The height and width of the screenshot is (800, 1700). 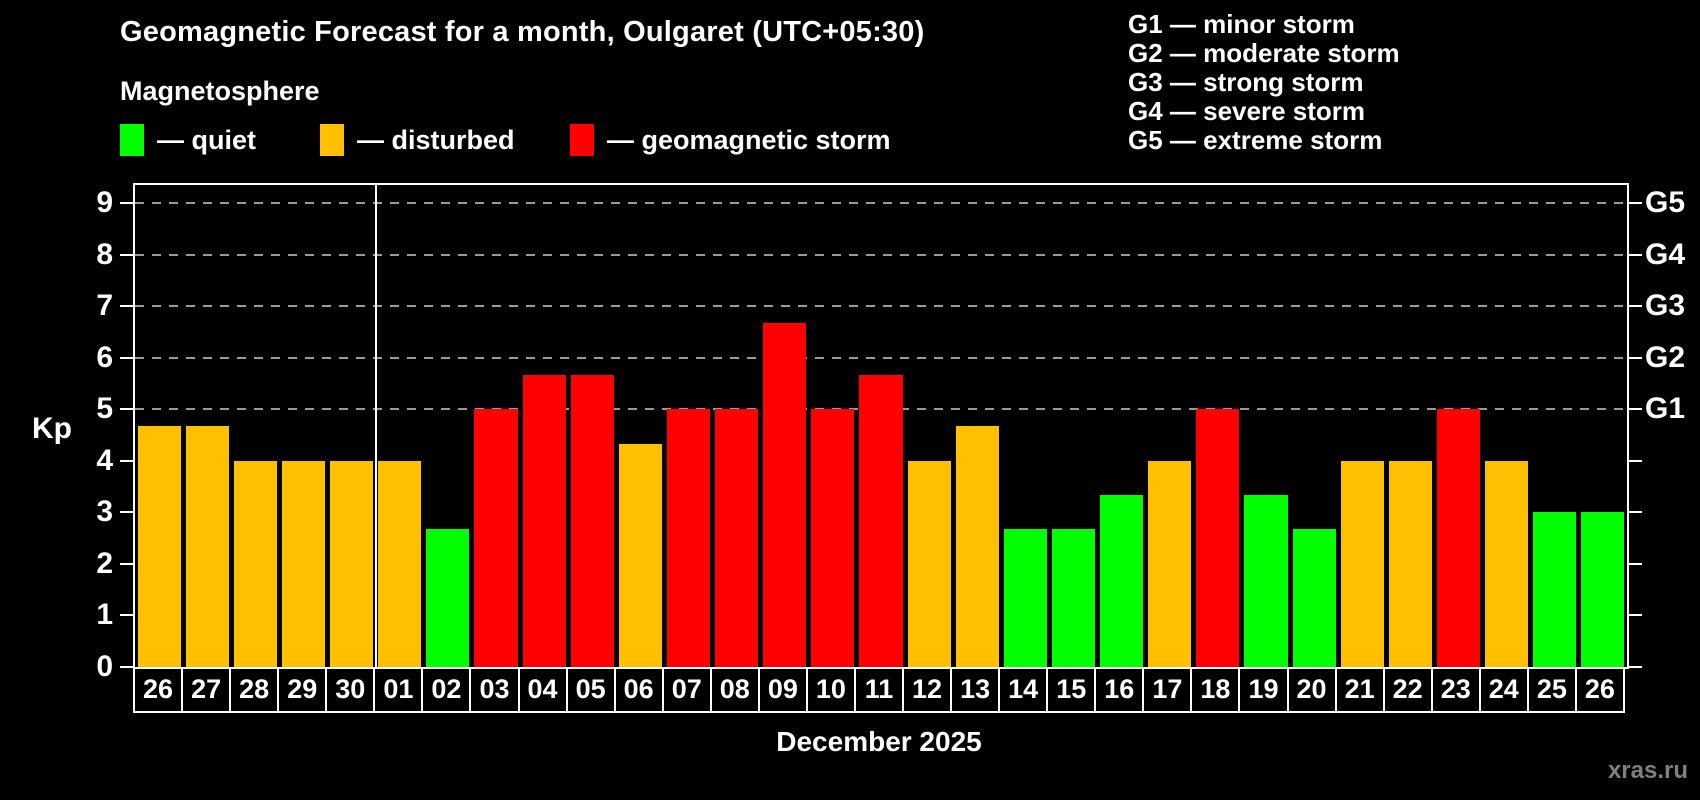 I want to click on gridline-kp7, so click(x=881, y=306).